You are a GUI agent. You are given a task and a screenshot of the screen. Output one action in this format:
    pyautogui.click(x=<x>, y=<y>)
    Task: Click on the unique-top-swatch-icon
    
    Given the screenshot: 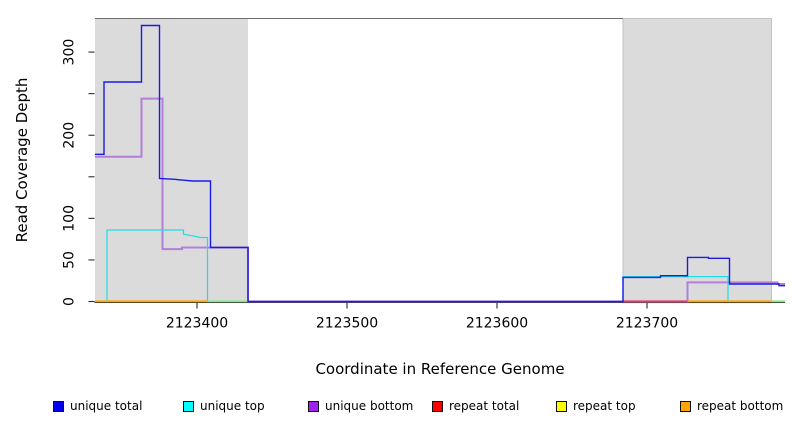 What is the action you would take?
    pyautogui.click(x=188, y=406)
    